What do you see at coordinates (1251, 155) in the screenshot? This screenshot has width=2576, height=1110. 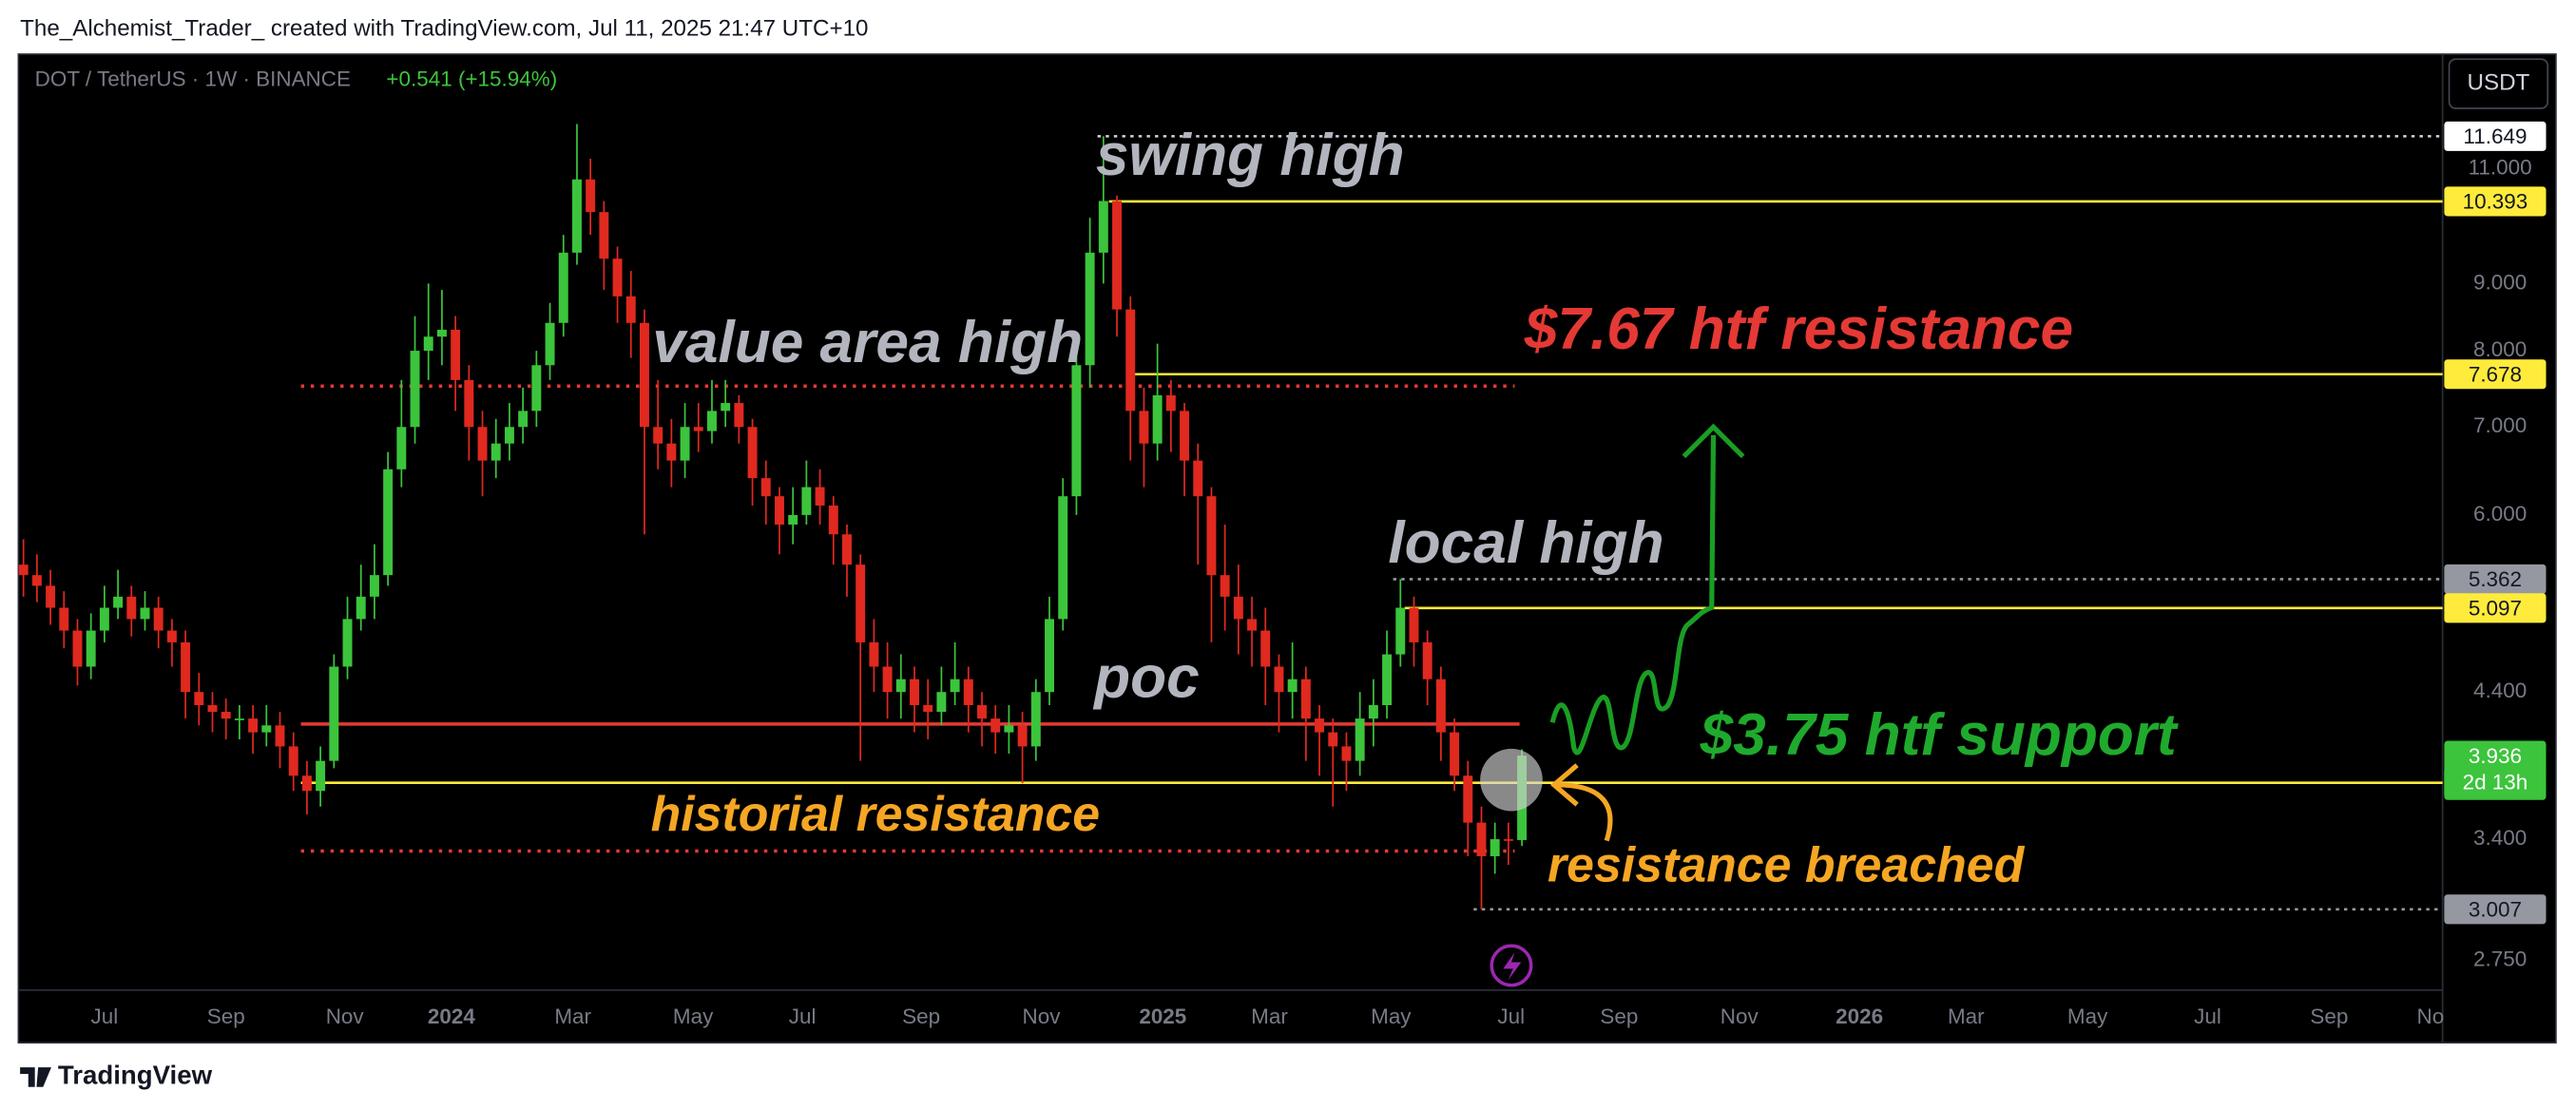 I see `annotation: swing high` at bounding box center [1251, 155].